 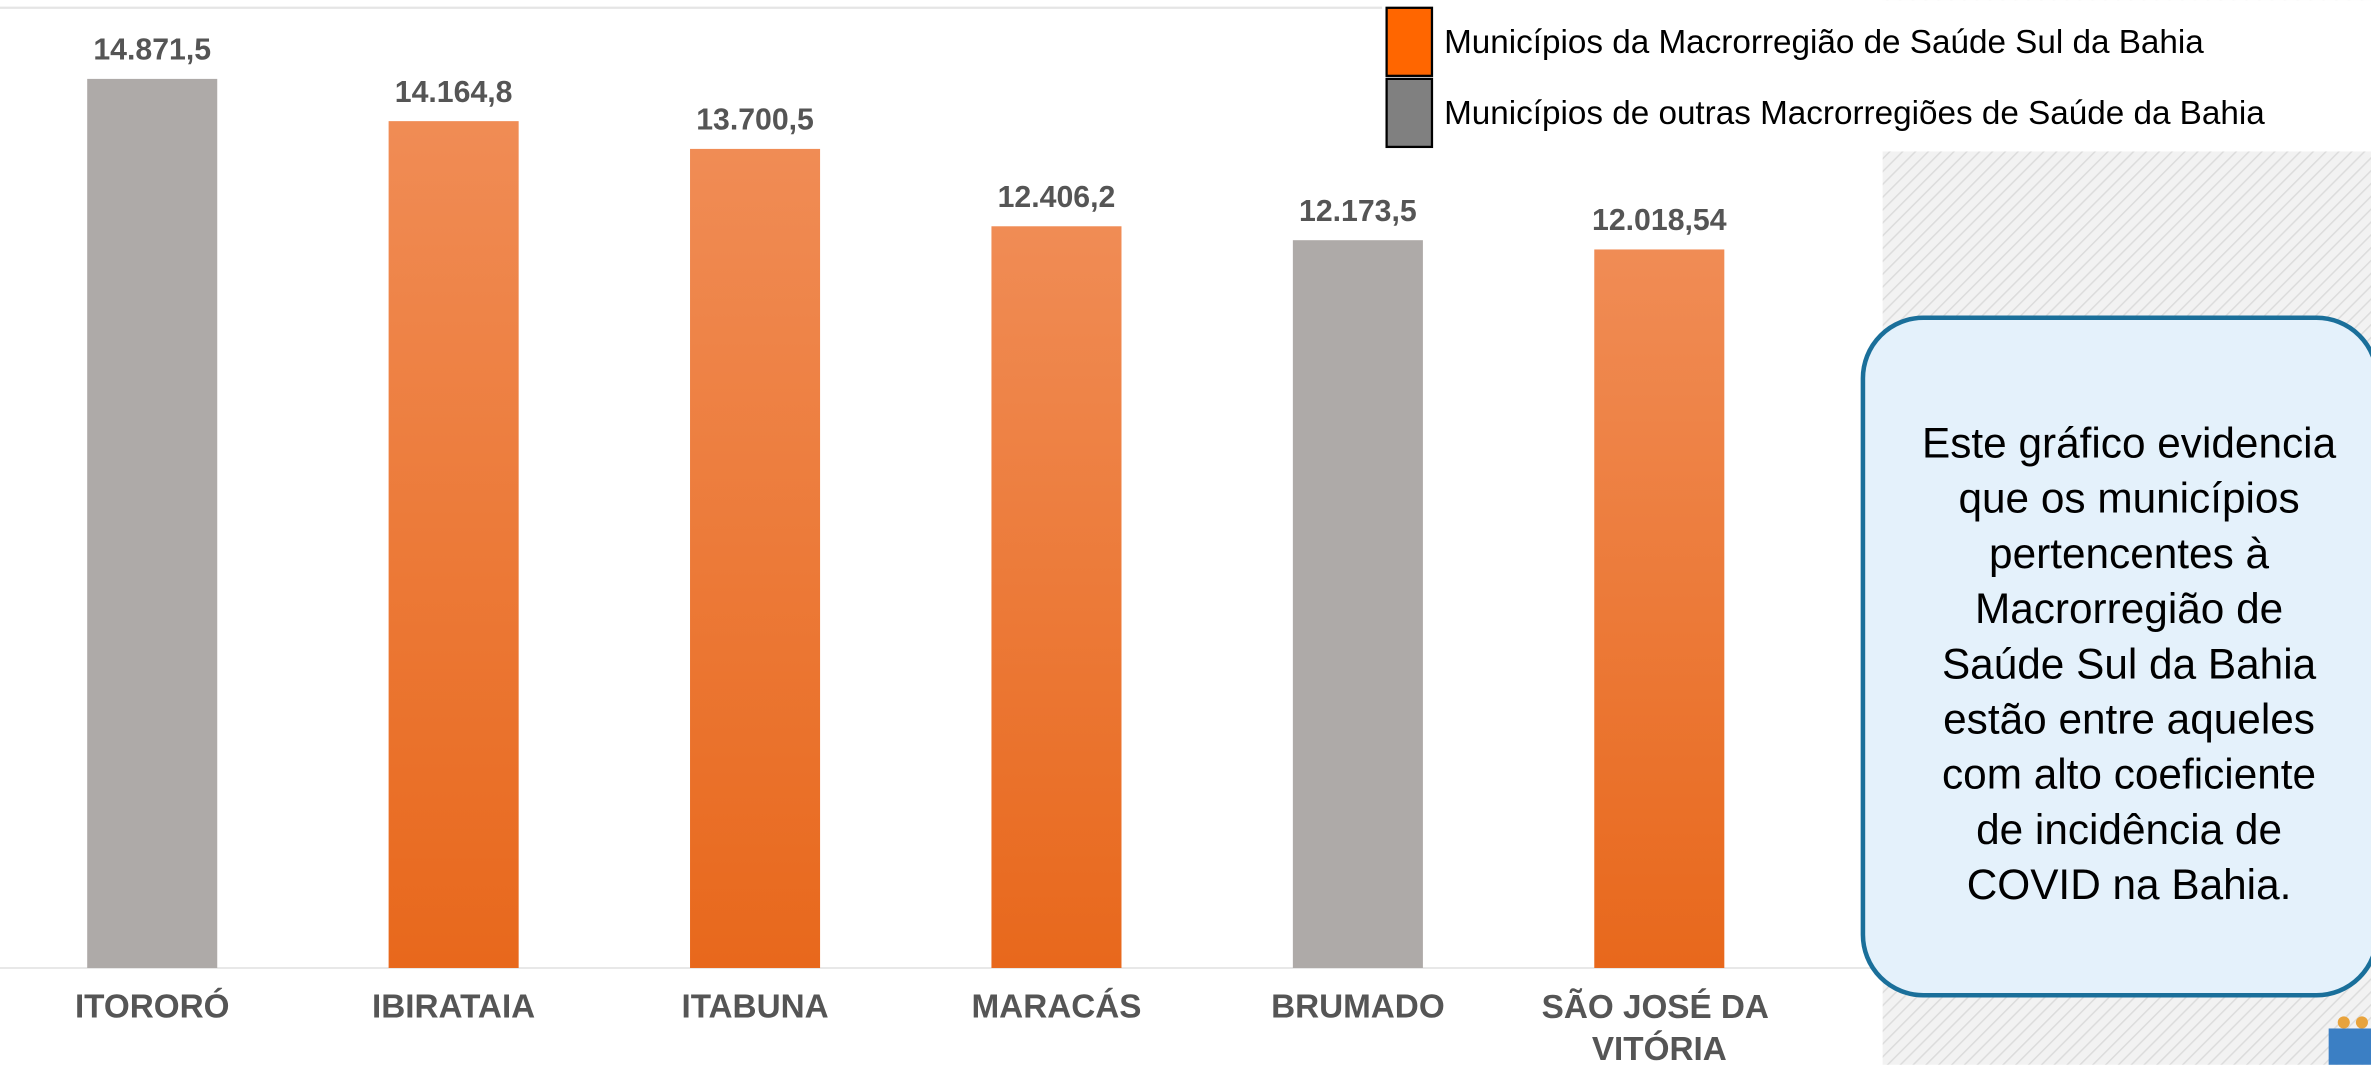 What do you see at coordinates (2349, 1040) in the screenshot?
I see `logo-icon` at bounding box center [2349, 1040].